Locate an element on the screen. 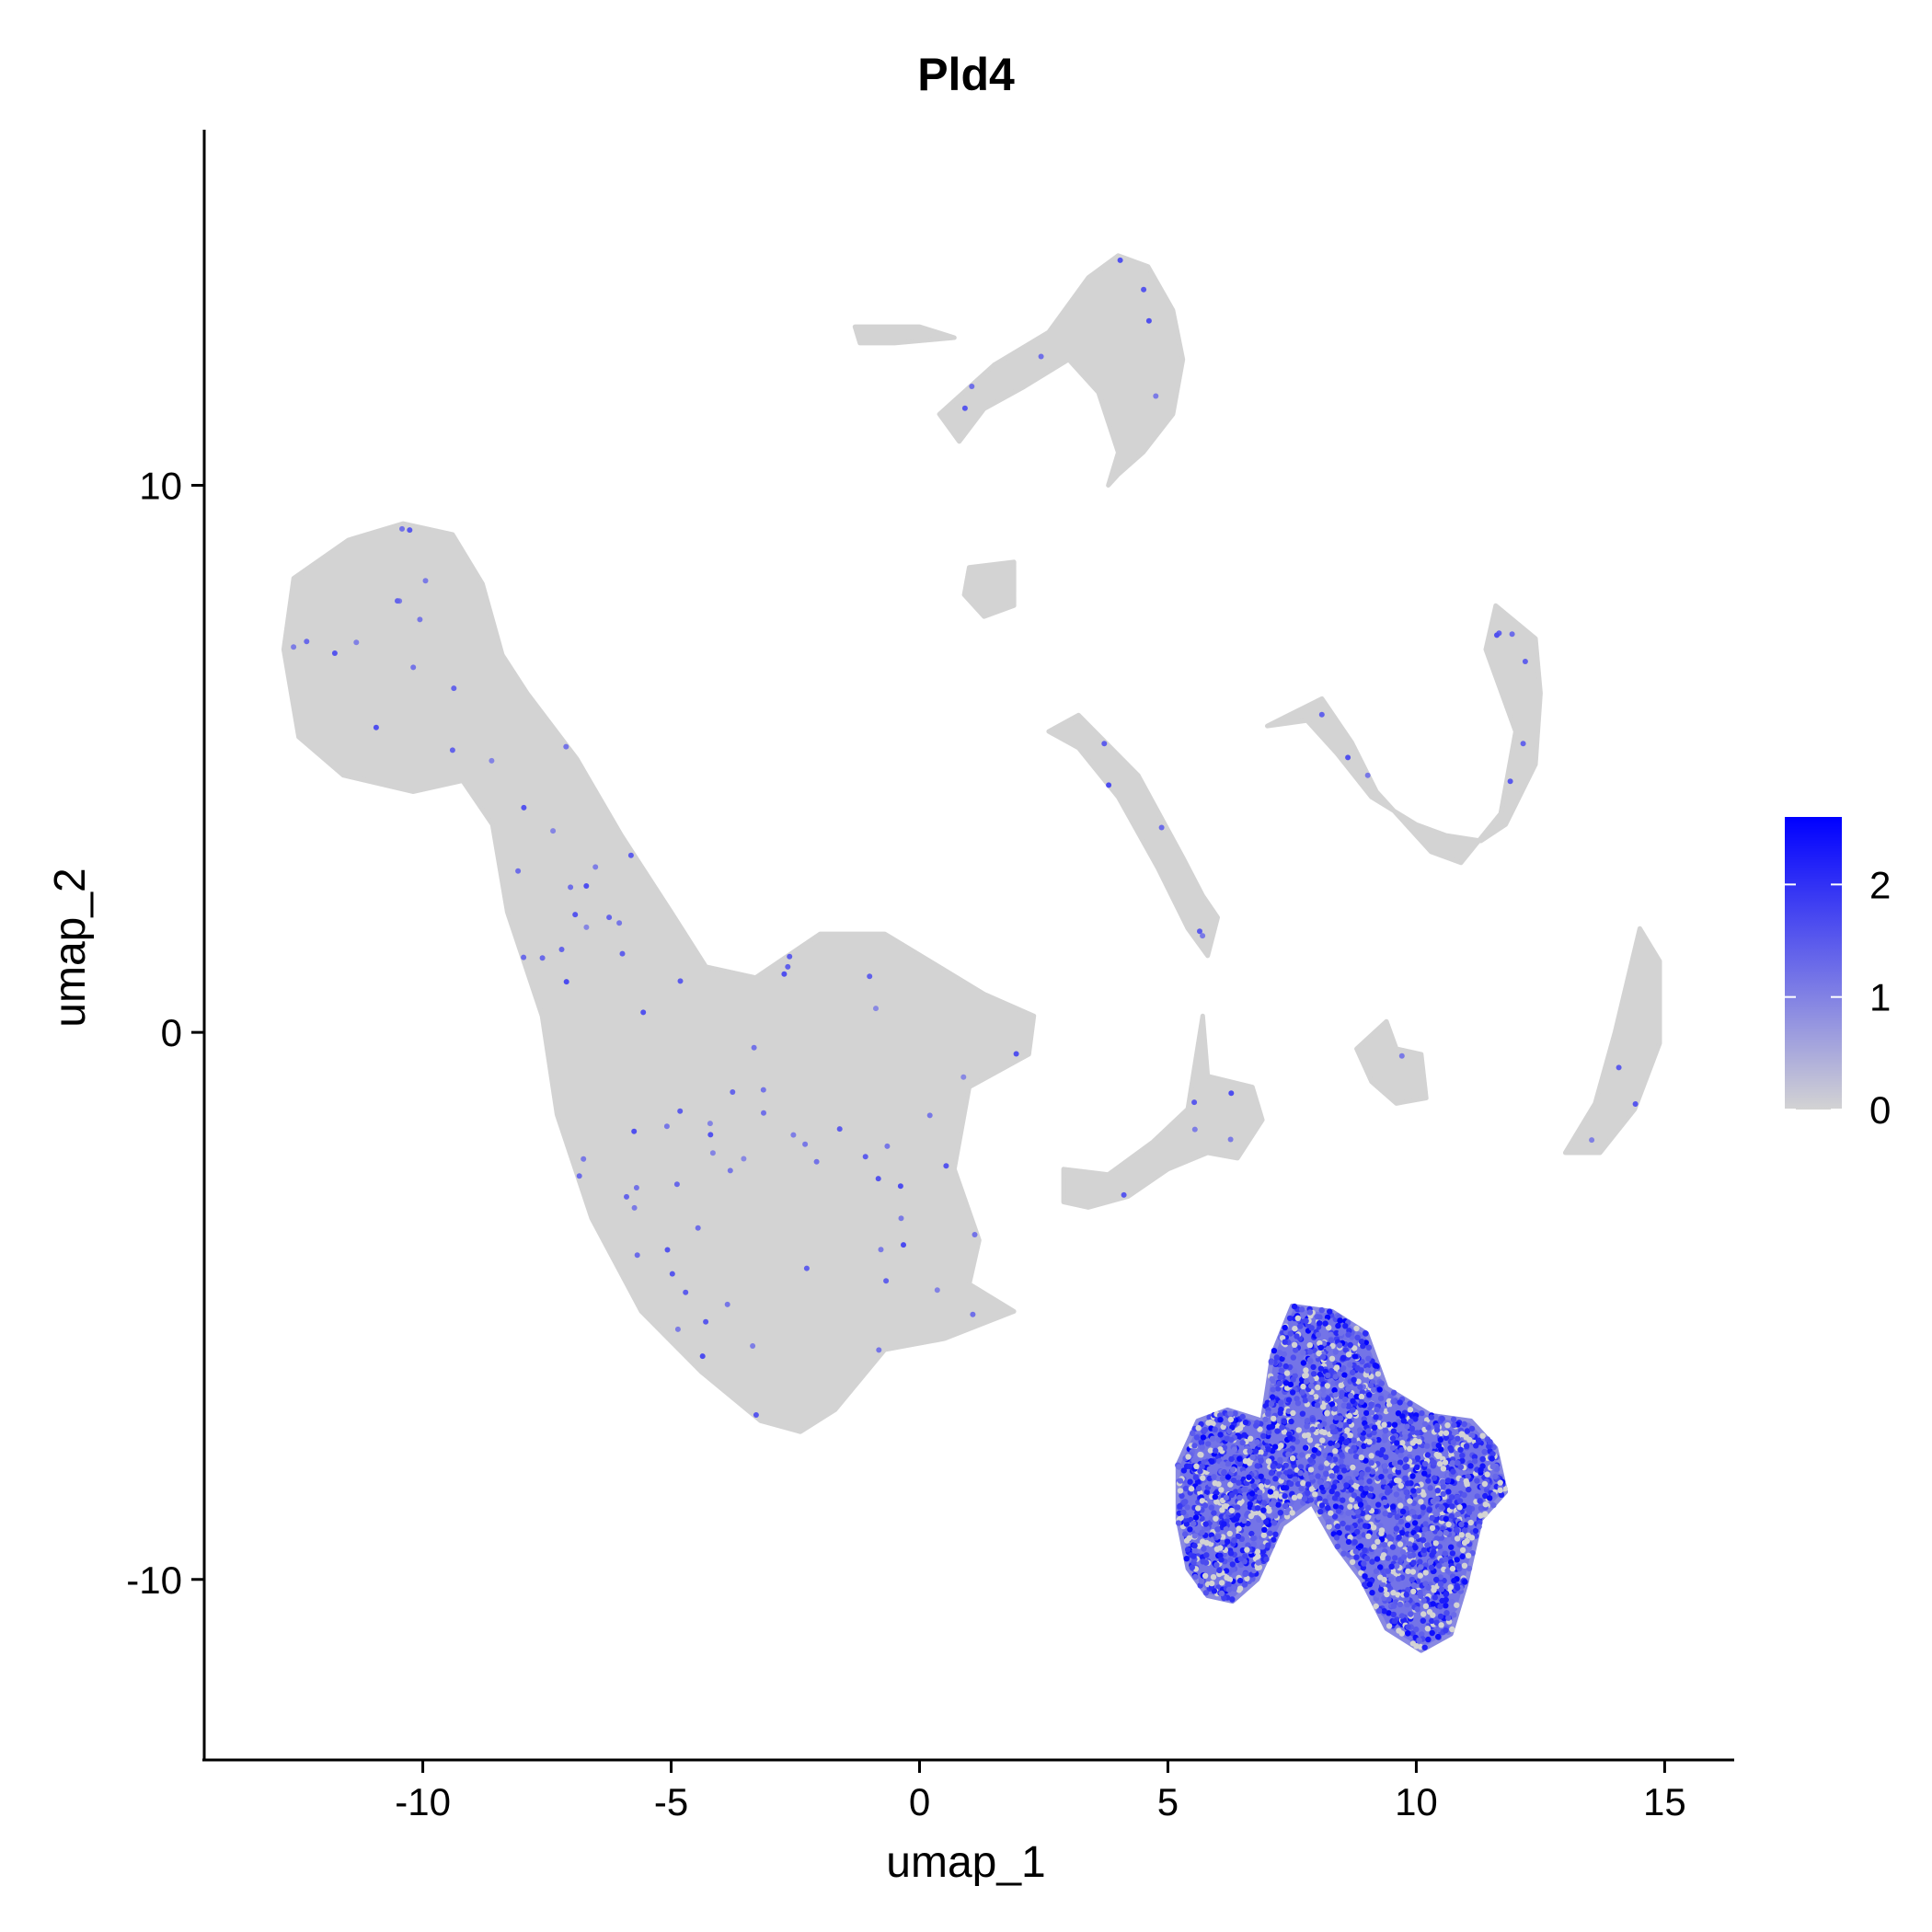 The image size is (1932, 1932). cluster-top-small is located at coordinates (904, 335).